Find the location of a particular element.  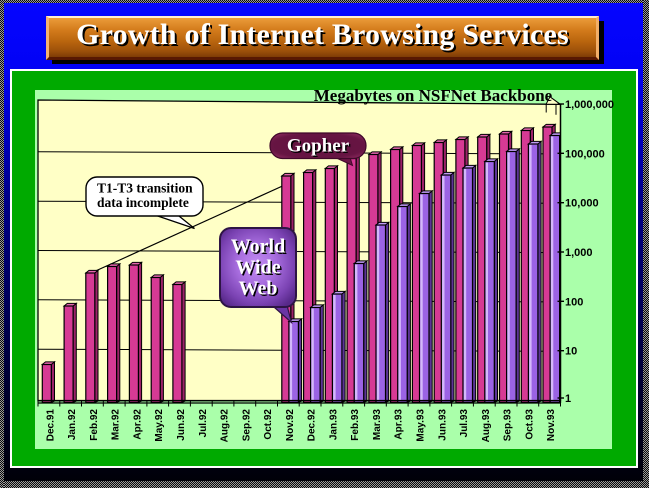

svg-text: May.92 is located at coordinates (159, 425).